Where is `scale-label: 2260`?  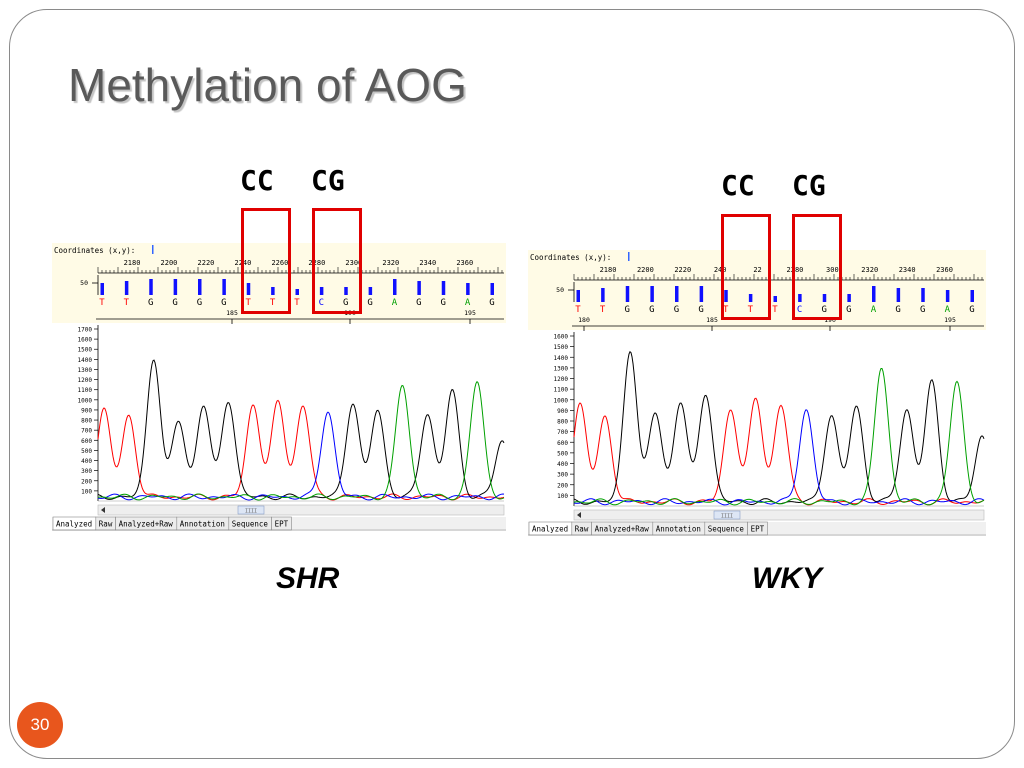 scale-label: 2260 is located at coordinates (279, 263).